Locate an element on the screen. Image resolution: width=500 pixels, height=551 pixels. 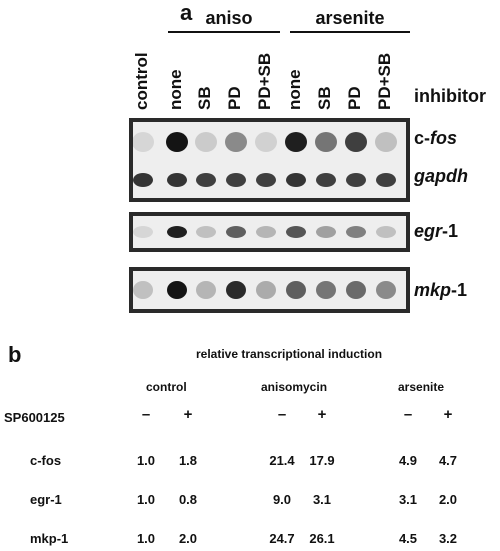
group-line-arsenite is located at coordinates (350, 32).